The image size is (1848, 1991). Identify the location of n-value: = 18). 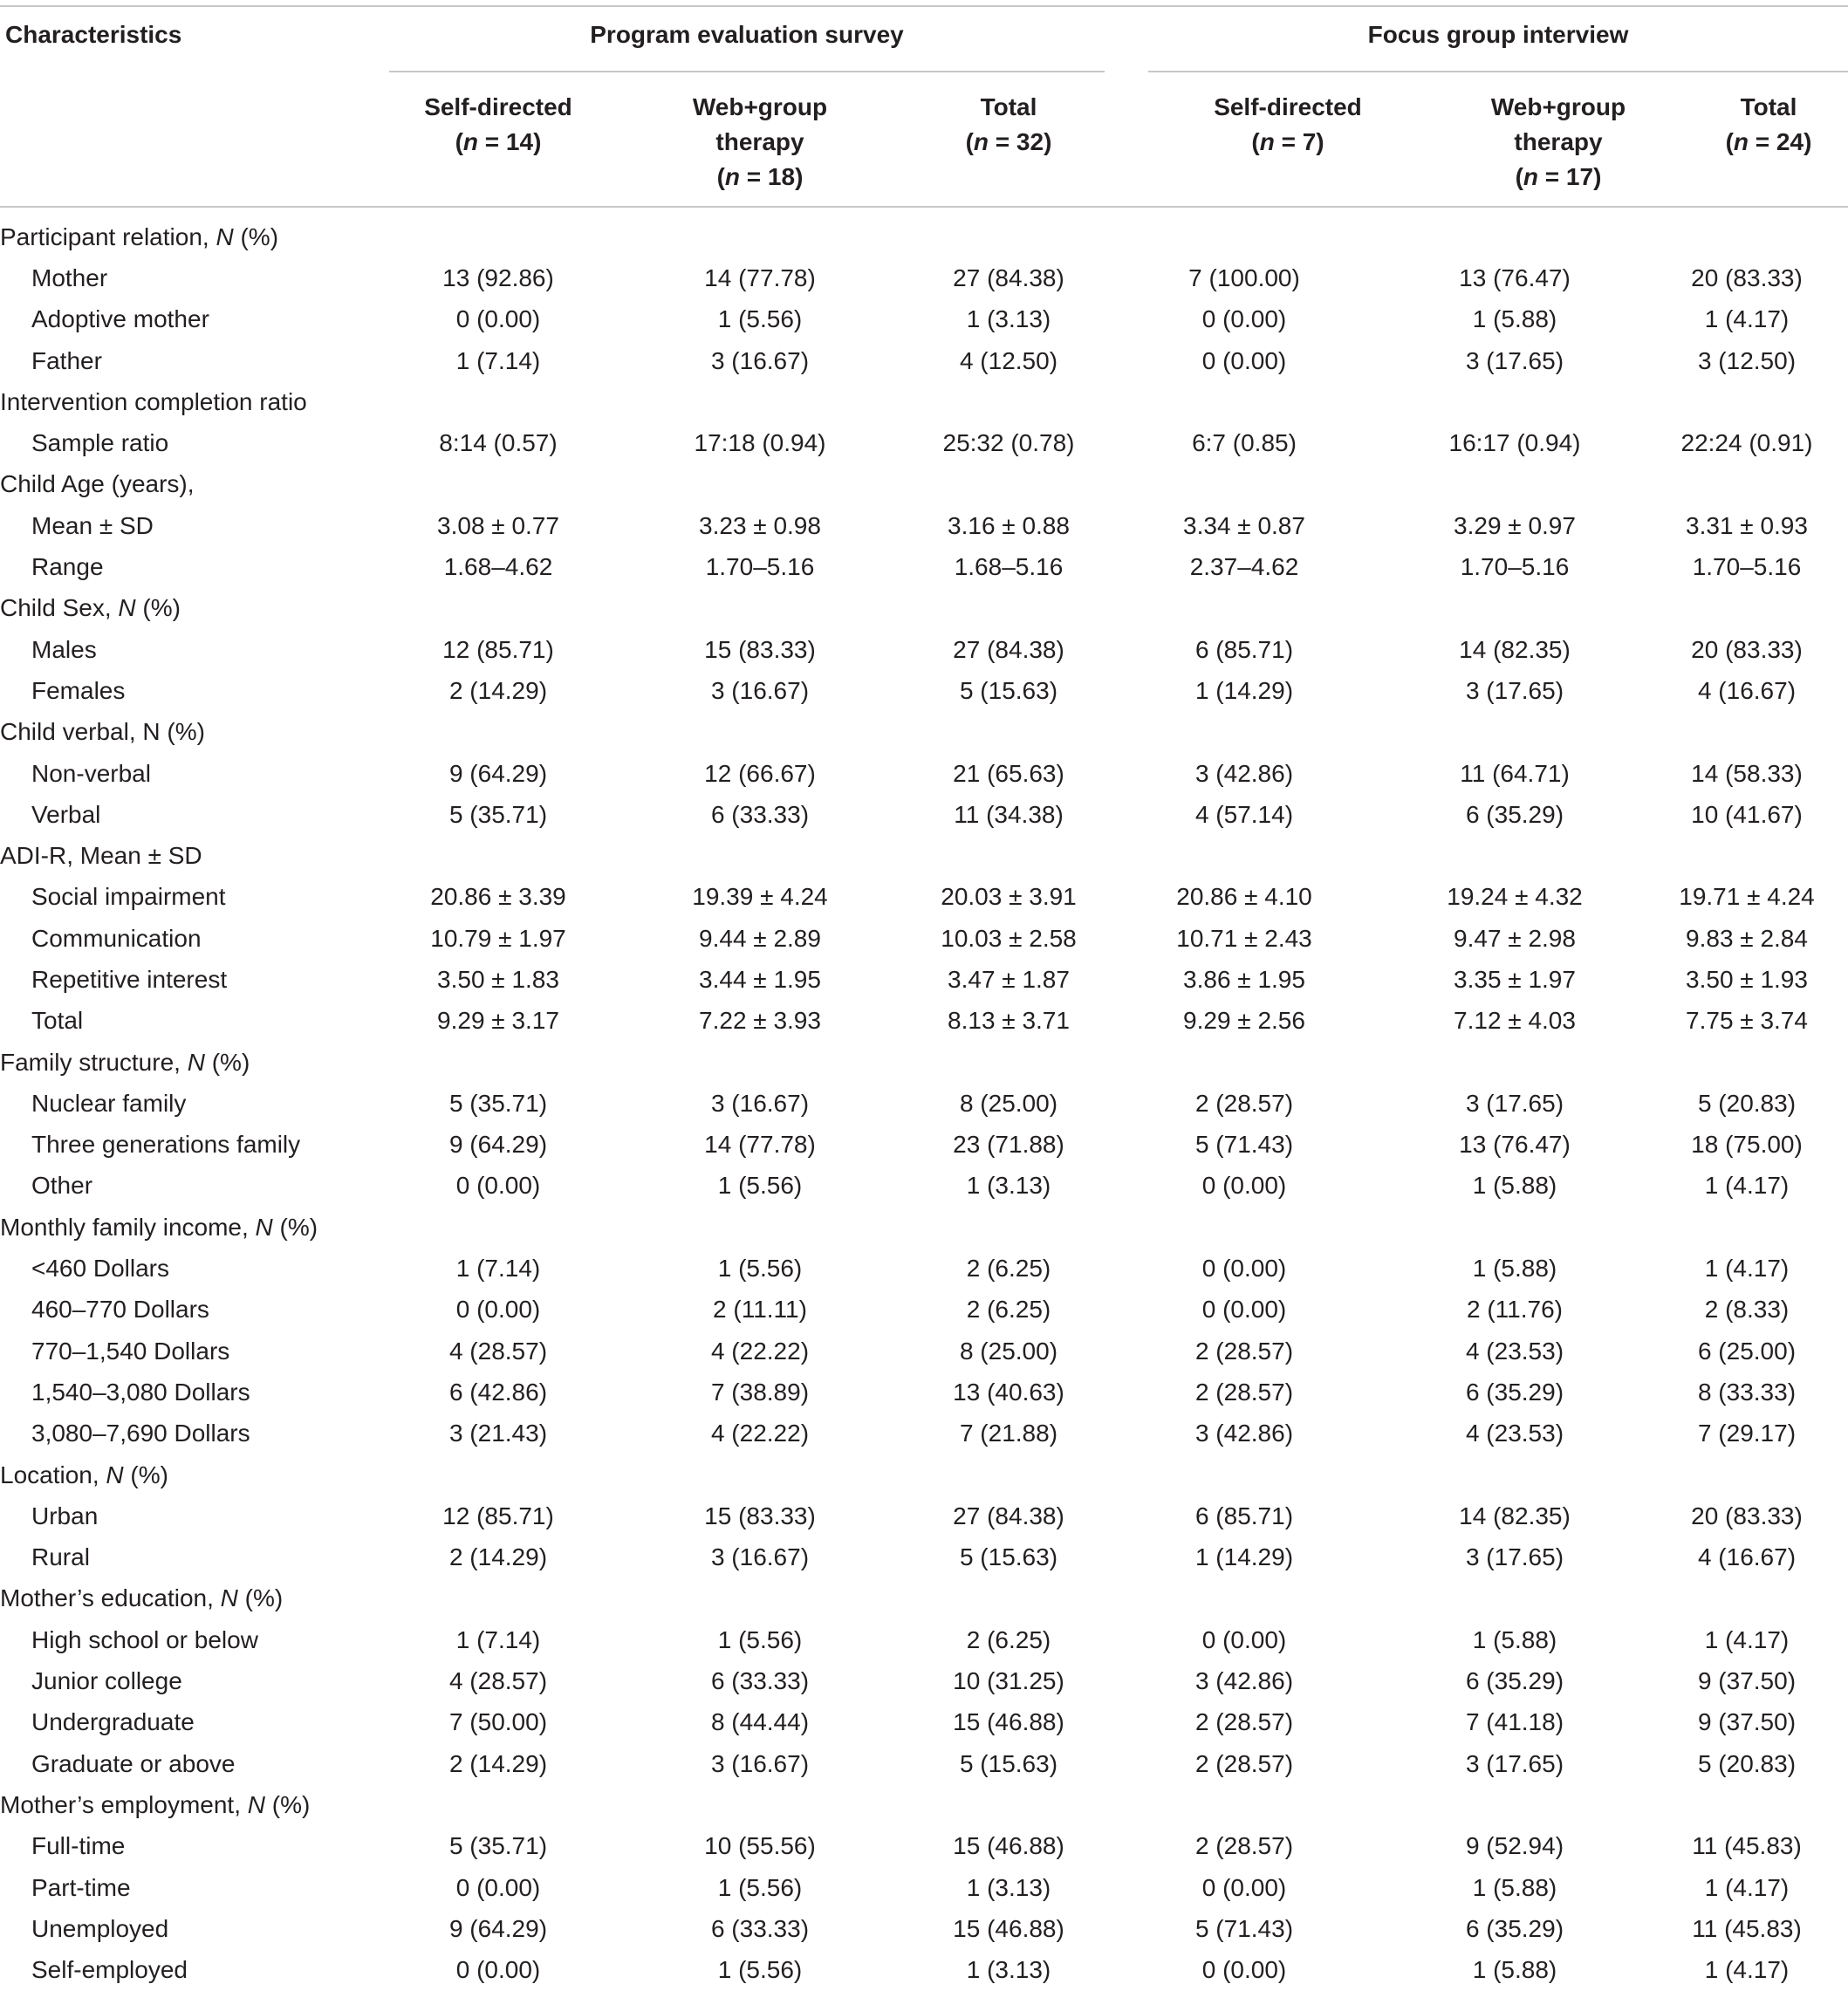
(772, 176).